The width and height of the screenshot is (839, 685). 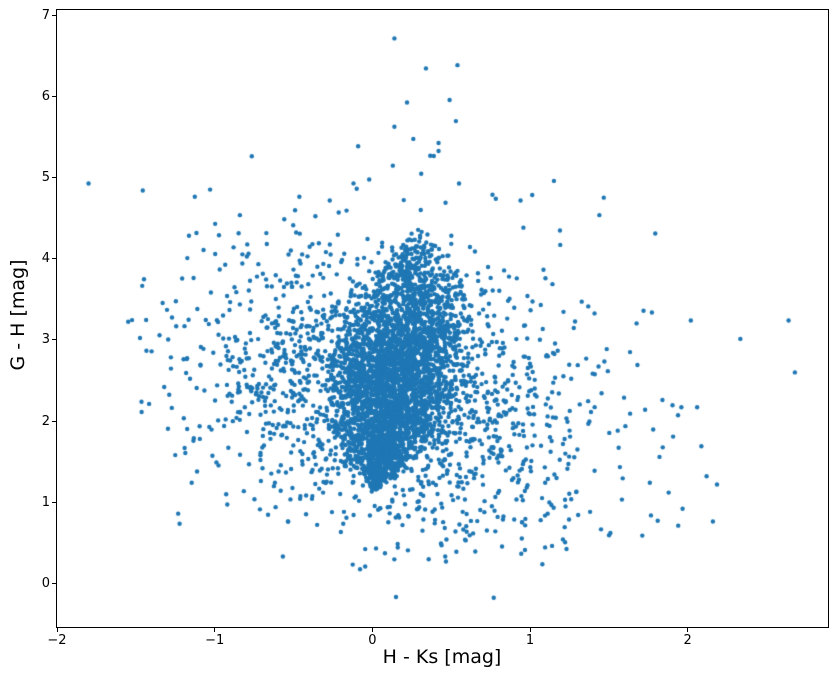 What do you see at coordinates (45, 178) in the screenshot?
I see `y-tick-label: 5` at bounding box center [45, 178].